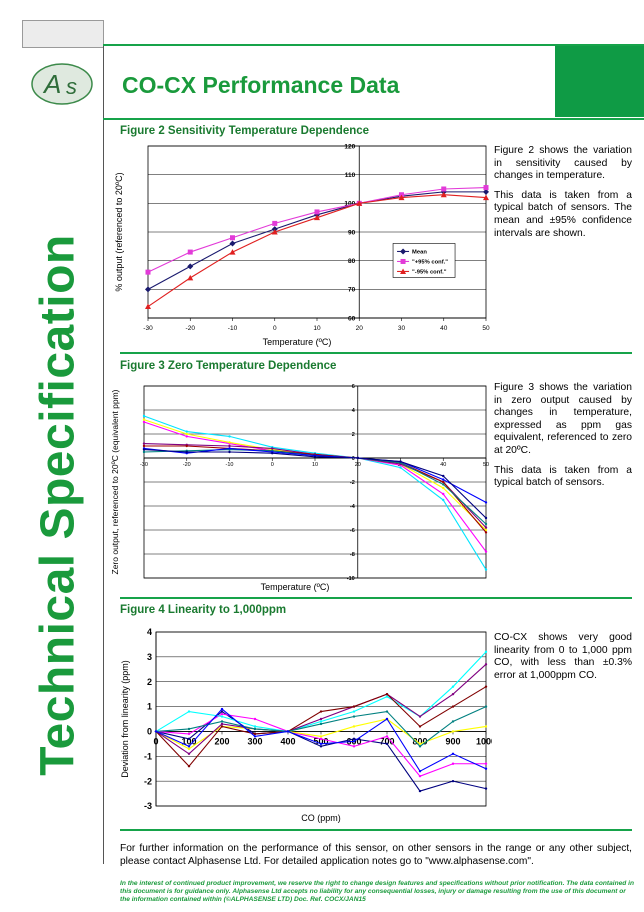  What do you see at coordinates (352, 483) in the screenshot?
I see `y-tick-label: -2` at bounding box center [352, 483].